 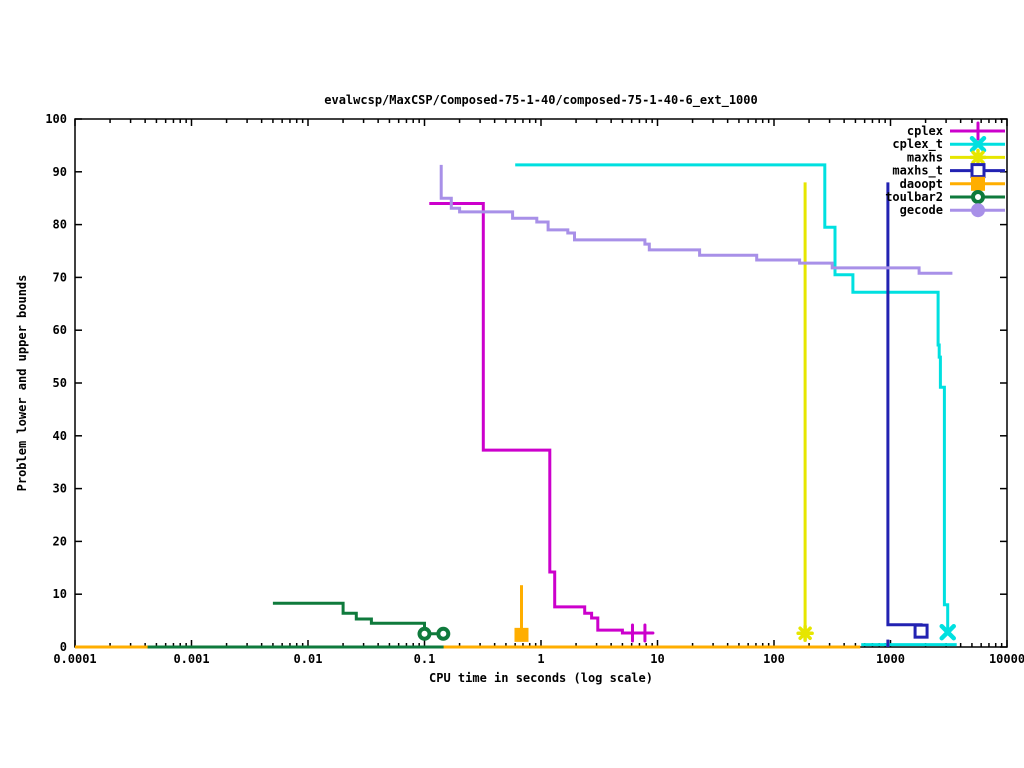 I want to click on legend-label-maxhs_t: maxhs_t, so click(x=917, y=171).